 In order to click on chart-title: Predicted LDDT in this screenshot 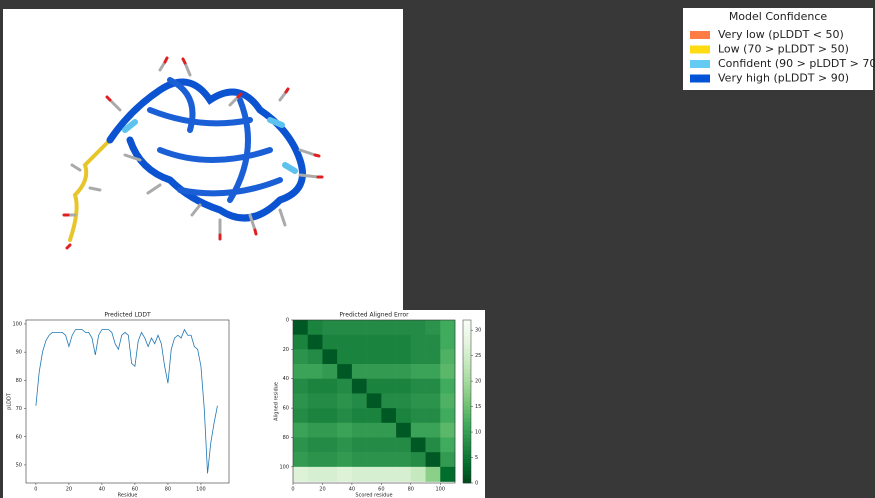, I will do `click(127, 315)`.